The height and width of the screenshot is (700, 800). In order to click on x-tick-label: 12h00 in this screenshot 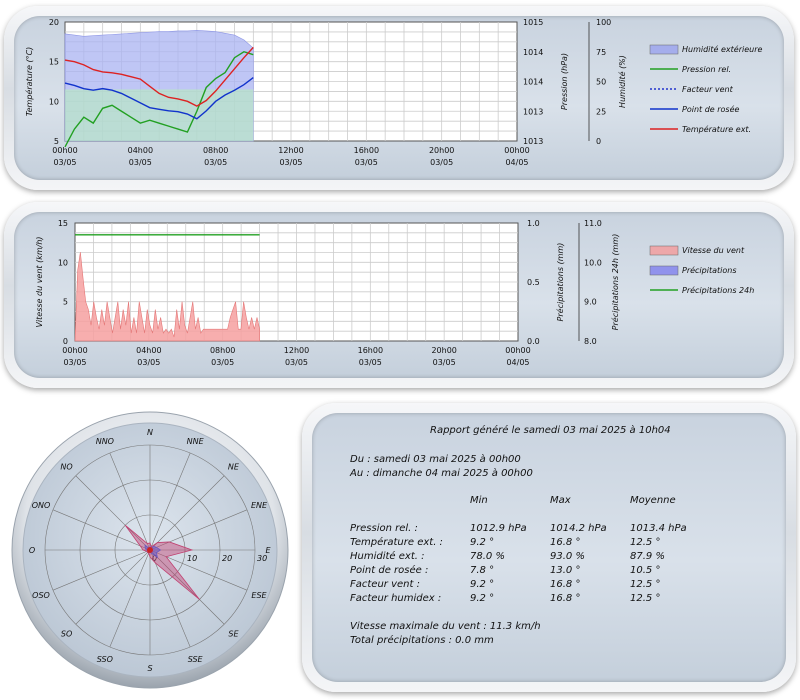, I will do `click(290, 150)`.